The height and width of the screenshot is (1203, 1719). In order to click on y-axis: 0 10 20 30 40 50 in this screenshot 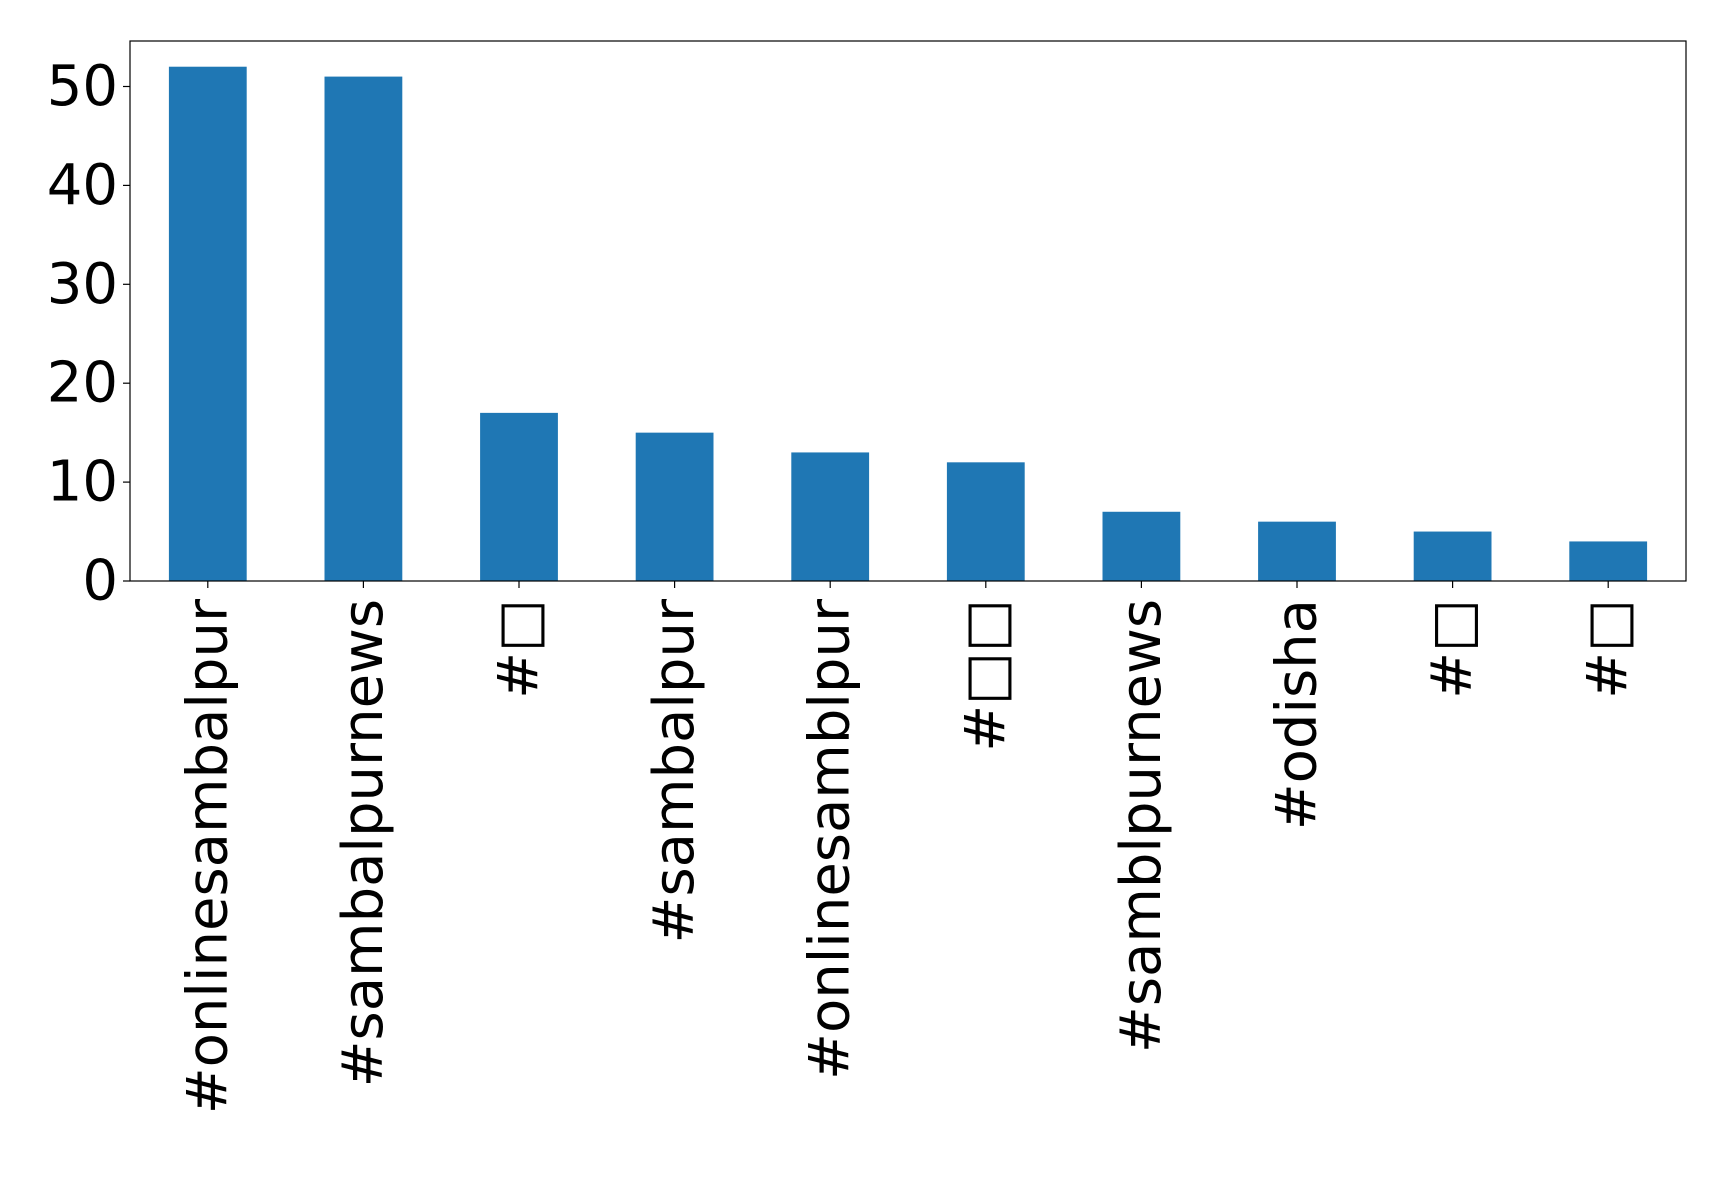, I will do `click(88, 334)`.